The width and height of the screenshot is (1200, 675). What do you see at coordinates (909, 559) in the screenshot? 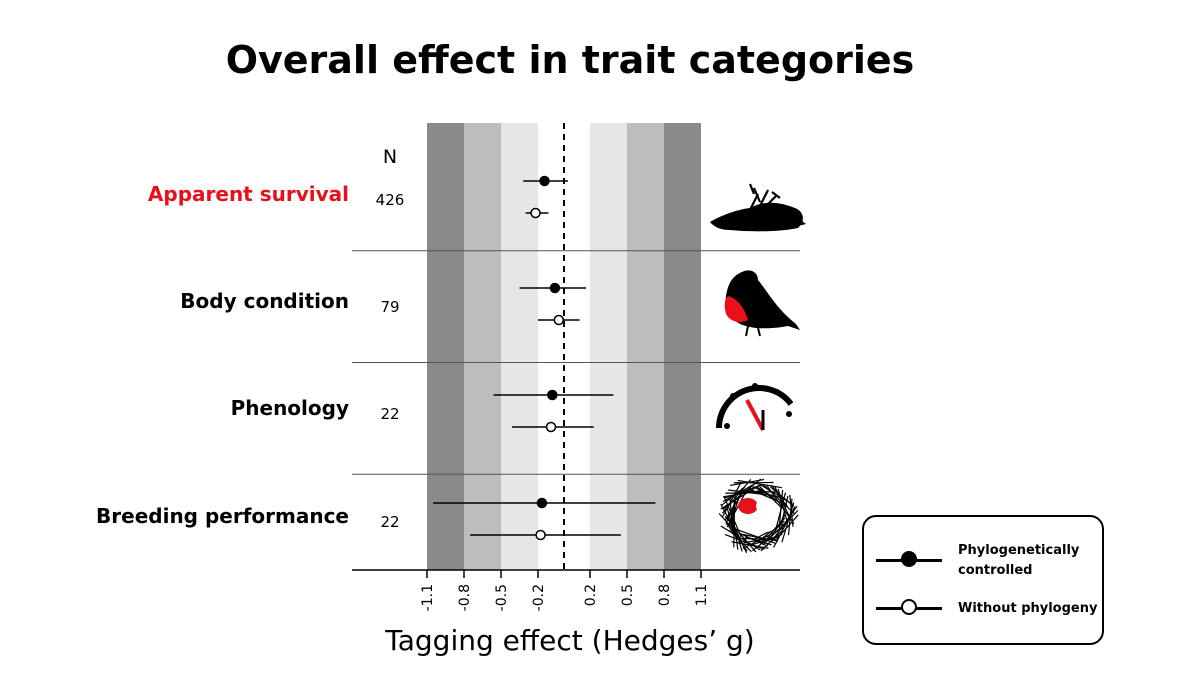
I see `filled-circle-icon` at bounding box center [909, 559].